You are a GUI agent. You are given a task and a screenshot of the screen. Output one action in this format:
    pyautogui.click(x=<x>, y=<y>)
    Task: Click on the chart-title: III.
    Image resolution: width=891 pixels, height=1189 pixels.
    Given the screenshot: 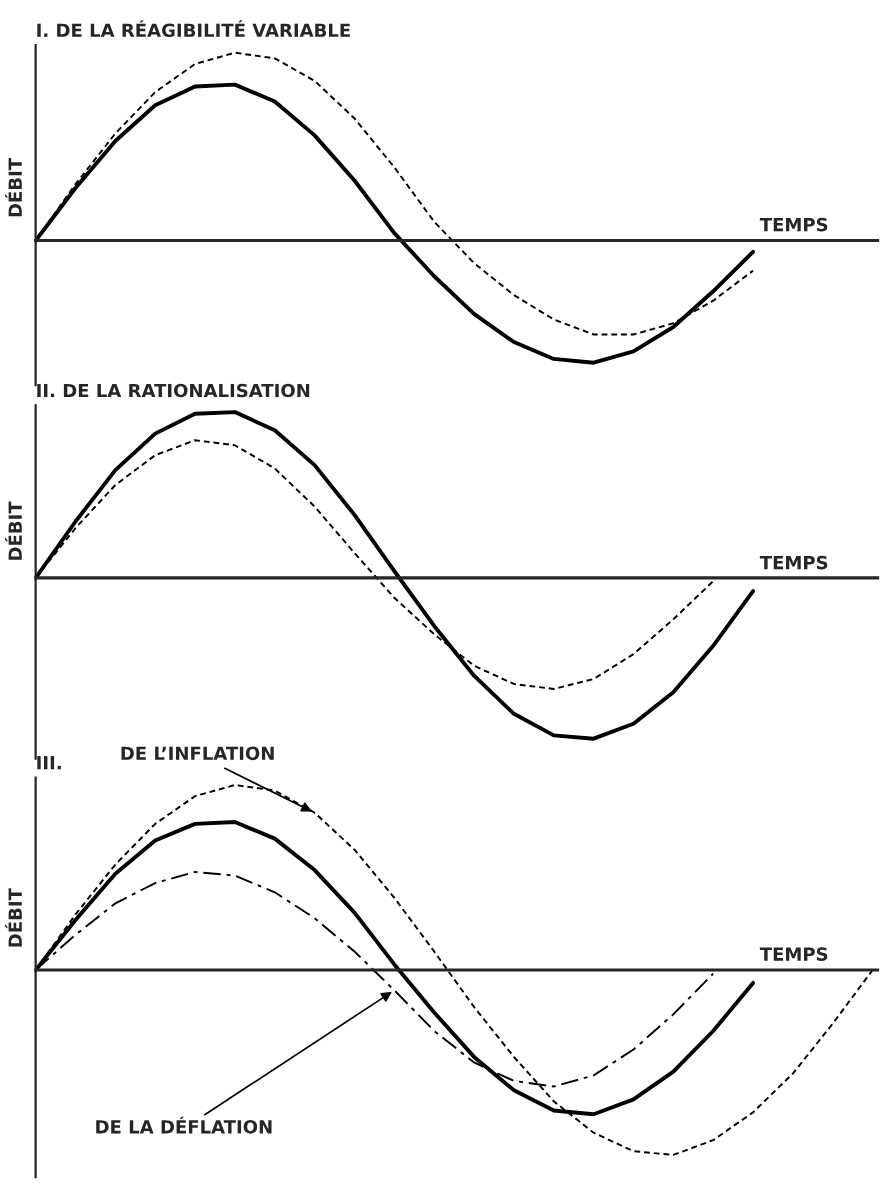 What is the action you would take?
    pyautogui.click(x=49, y=763)
    